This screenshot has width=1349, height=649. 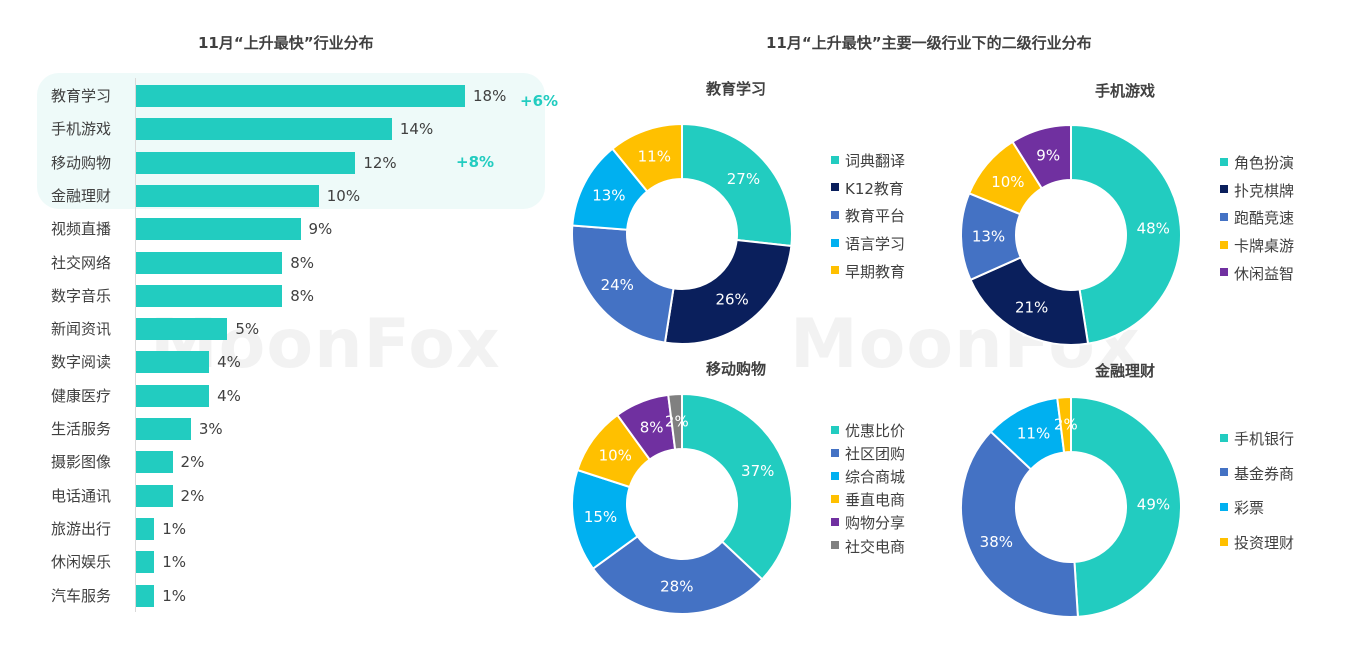 I want to click on bar-category-label: 数字音乐, so click(x=81, y=295).